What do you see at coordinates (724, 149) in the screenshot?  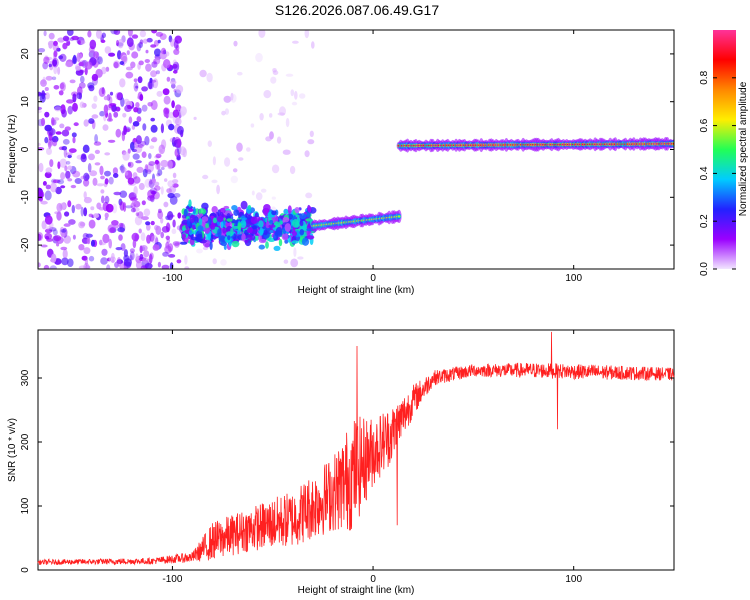 I see `colorbar-gradient` at bounding box center [724, 149].